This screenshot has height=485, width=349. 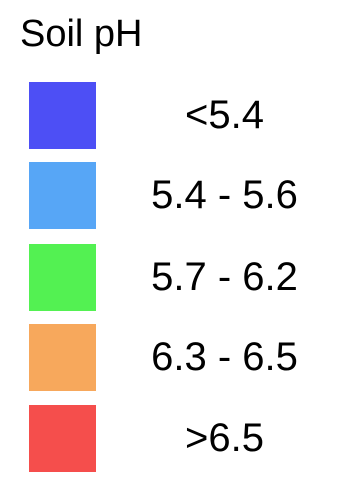 What do you see at coordinates (224, 438) in the screenshot?
I see `legend-label: >6.5` at bounding box center [224, 438].